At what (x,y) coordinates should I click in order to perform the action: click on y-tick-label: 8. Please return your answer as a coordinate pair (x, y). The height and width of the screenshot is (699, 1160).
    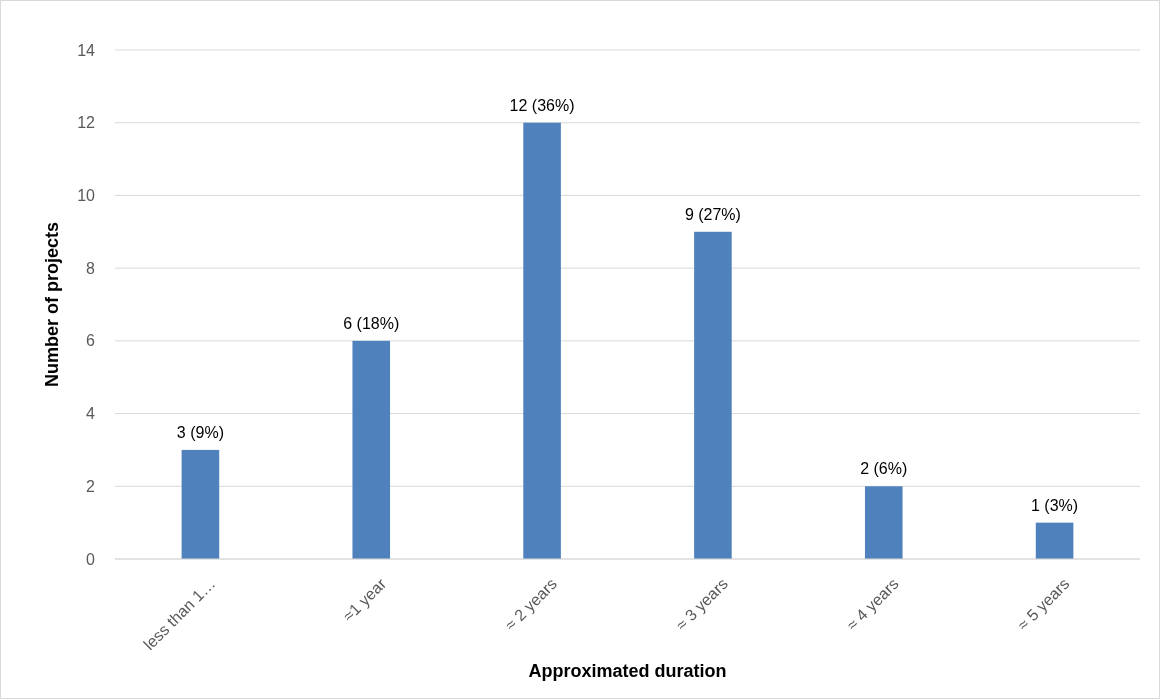
    Looking at the image, I should click on (91, 268).